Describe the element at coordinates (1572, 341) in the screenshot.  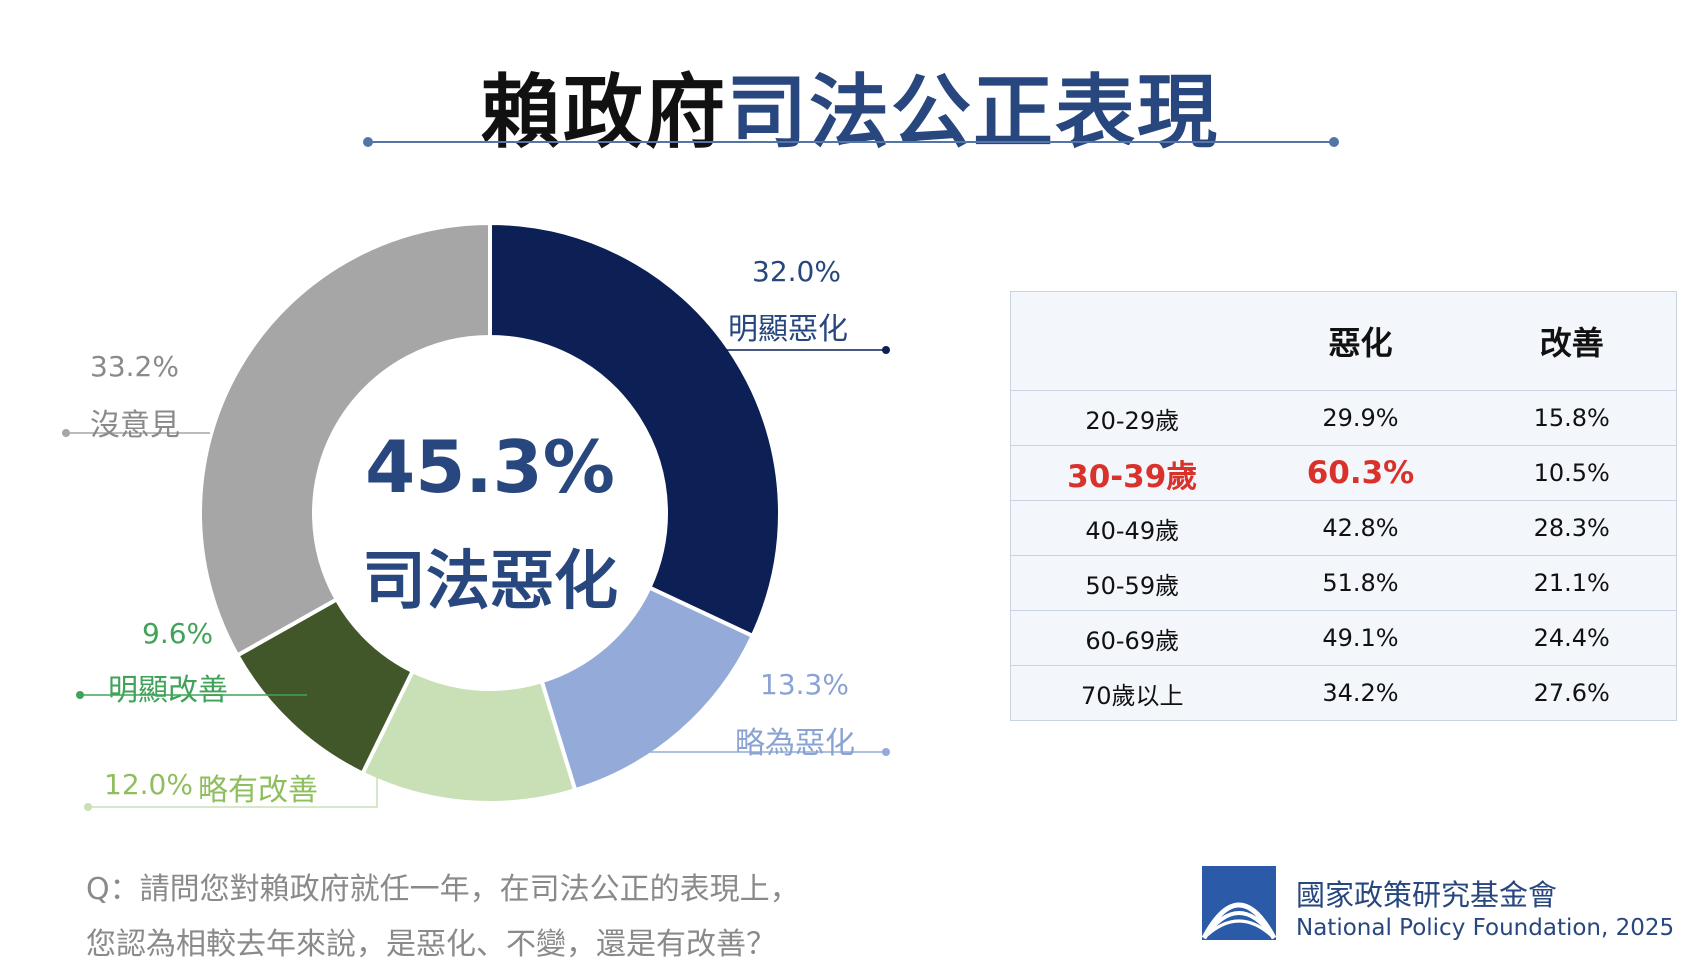
I see `header-better: 改善` at that location.